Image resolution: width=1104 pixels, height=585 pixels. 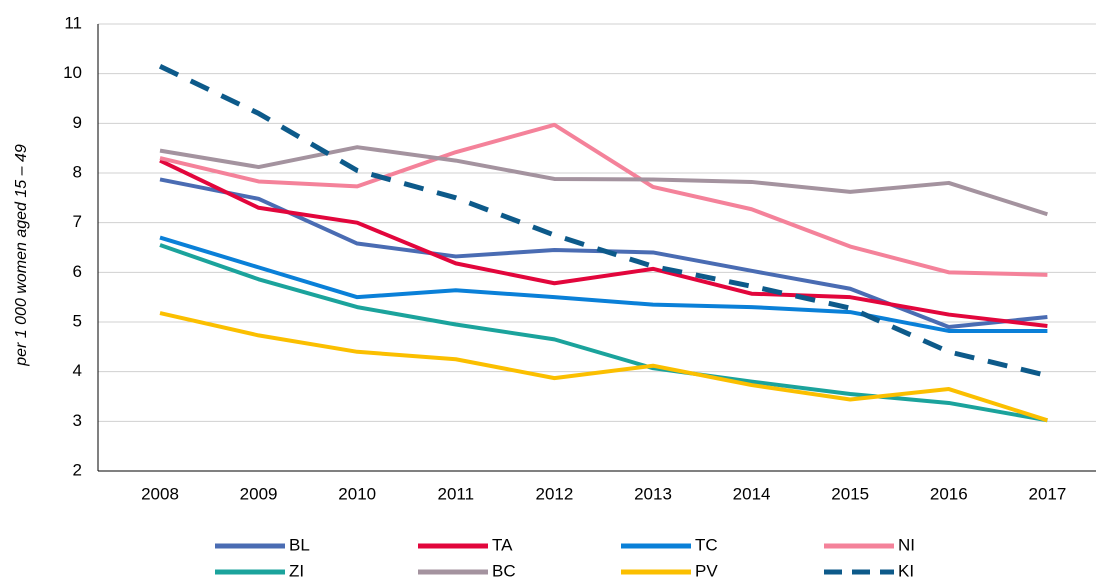 I want to click on x-tick-label: 2011, so click(x=456, y=493).